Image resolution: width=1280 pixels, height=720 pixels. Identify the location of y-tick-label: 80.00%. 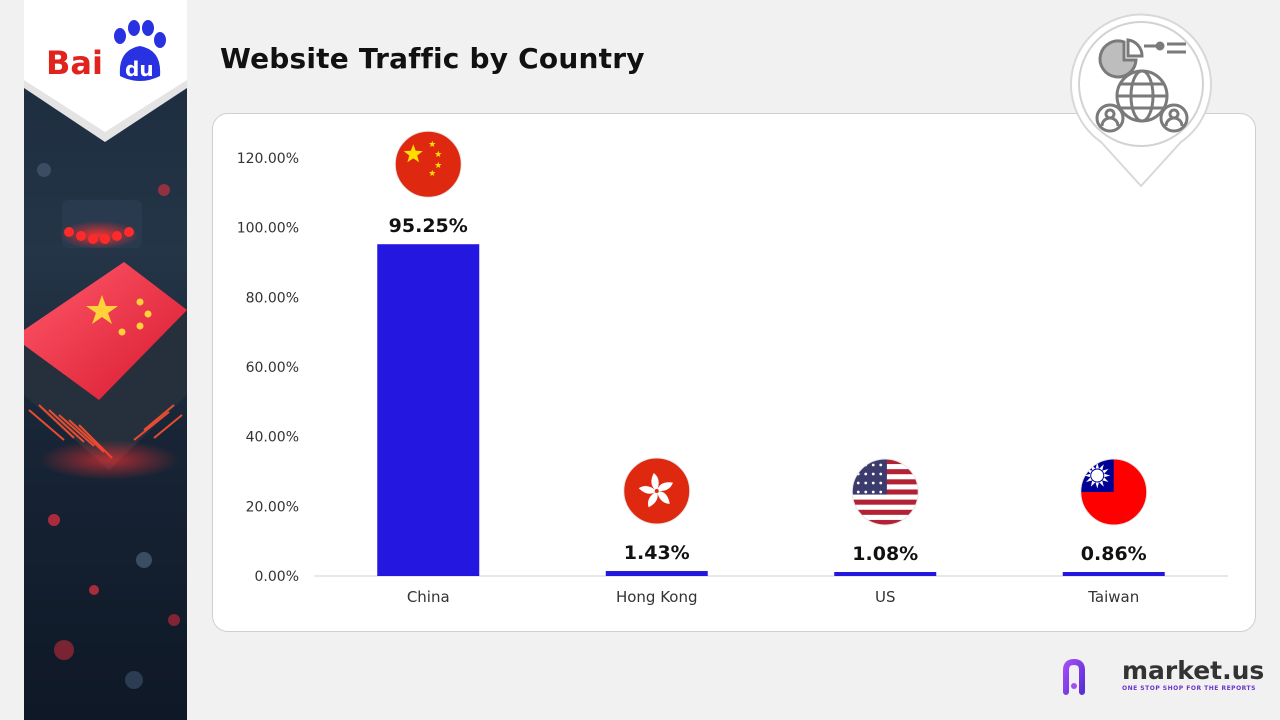
(272, 298).